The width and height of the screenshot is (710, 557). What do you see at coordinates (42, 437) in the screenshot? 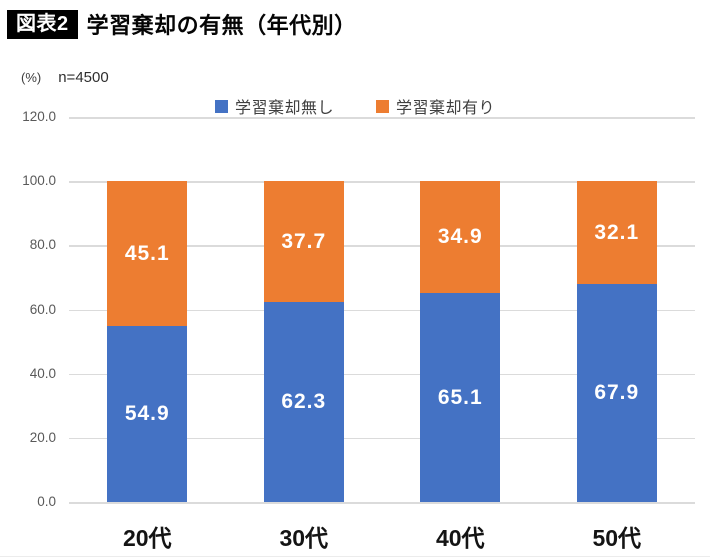
I see `y-axis-tick-label: 20.0` at bounding box center [42, 437].